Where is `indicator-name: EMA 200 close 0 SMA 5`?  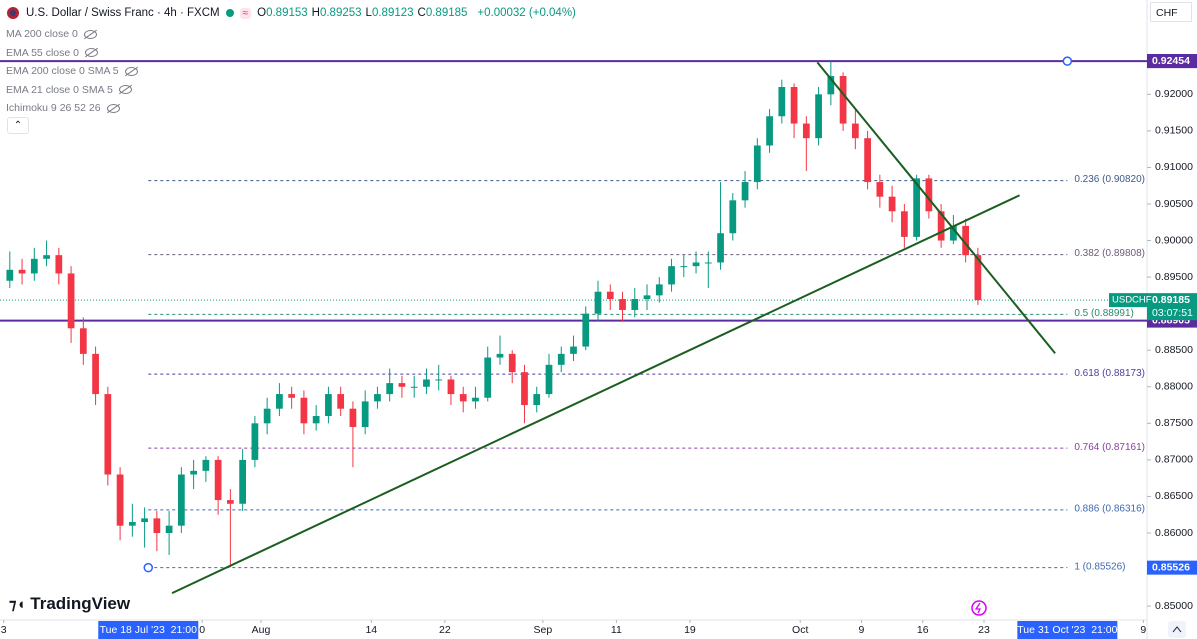 indicator-name: EMA 200 close 0 SMA 5 is located at coordinates (62, 71).